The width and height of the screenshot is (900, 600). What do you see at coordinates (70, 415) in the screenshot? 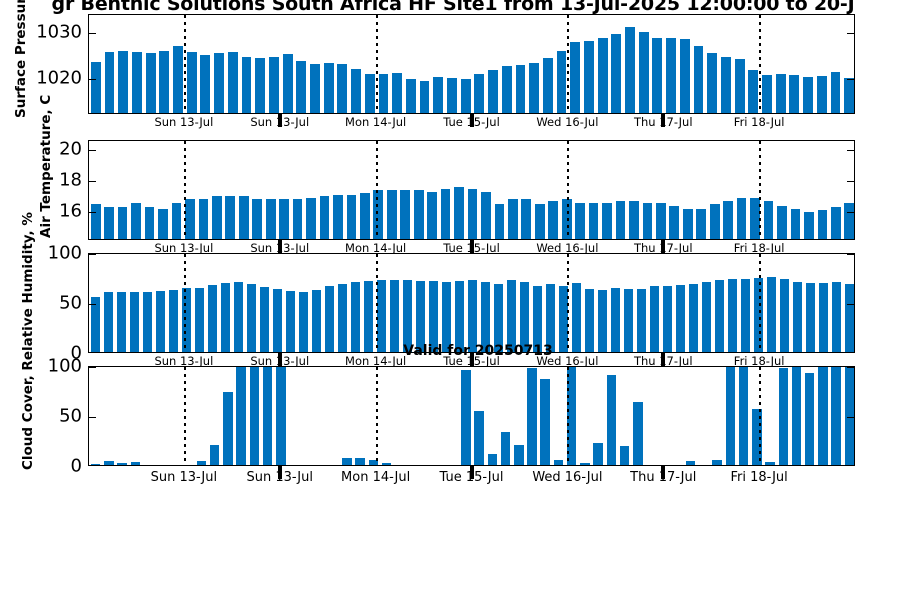
I see `y-tick-label: 50` at bounding box center [70, 415].